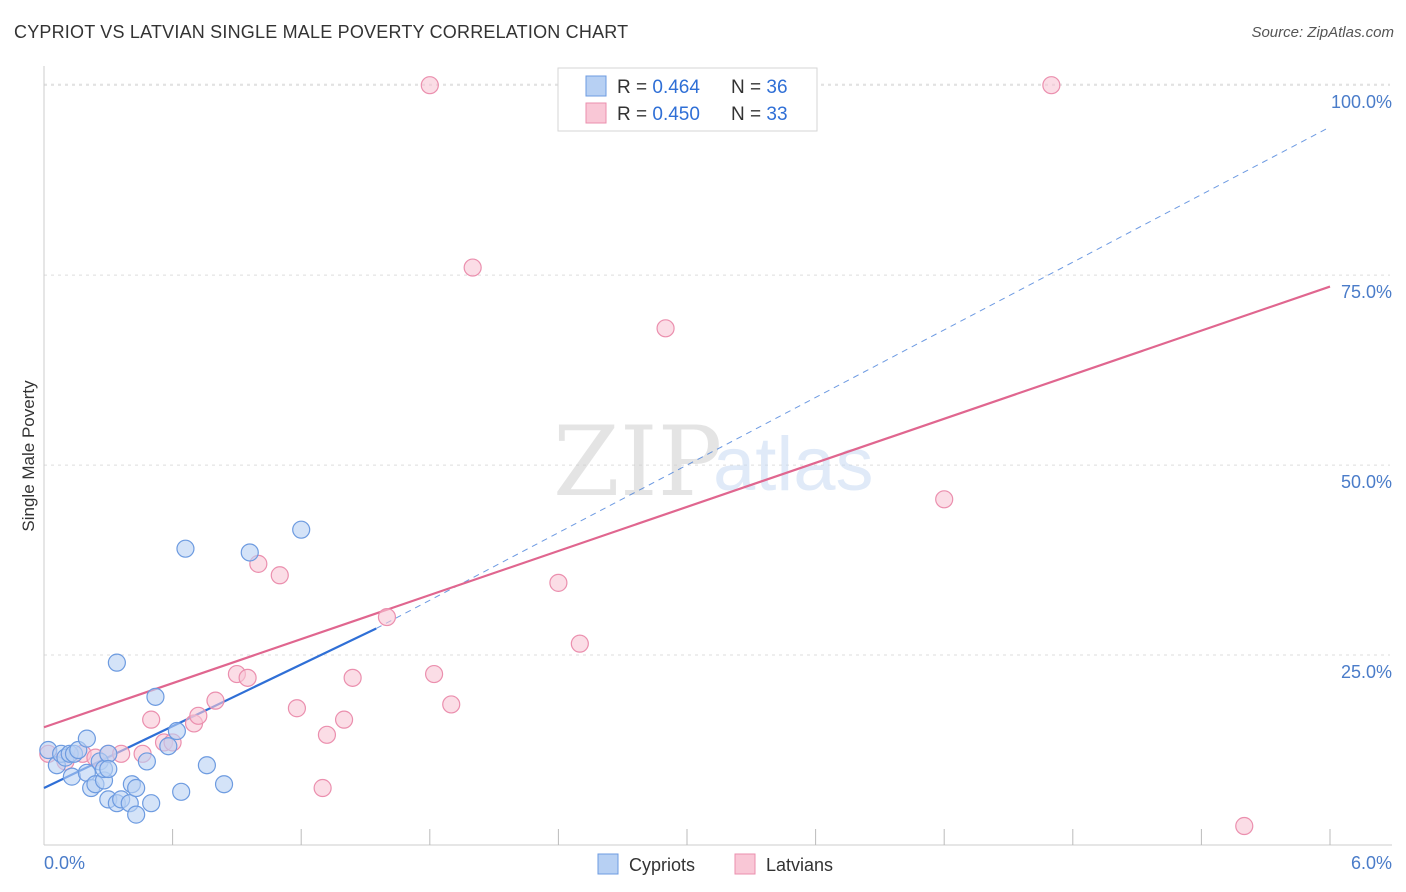 The width and height of the screenshot is (1406, 892). Describe the element at coordinates (793, 464) in the screenshot. I see `watermark-atlas: atlas` at that location.